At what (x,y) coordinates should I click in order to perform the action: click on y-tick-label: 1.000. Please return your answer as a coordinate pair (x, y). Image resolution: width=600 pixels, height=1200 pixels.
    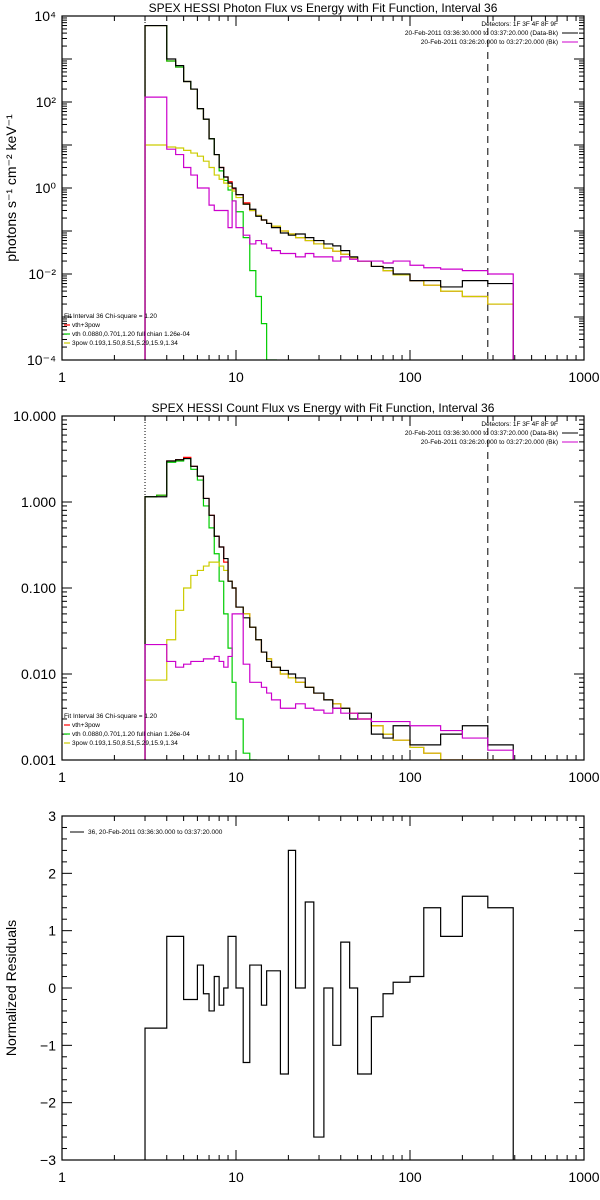
    Looking at the image, I should click on (38, 502).